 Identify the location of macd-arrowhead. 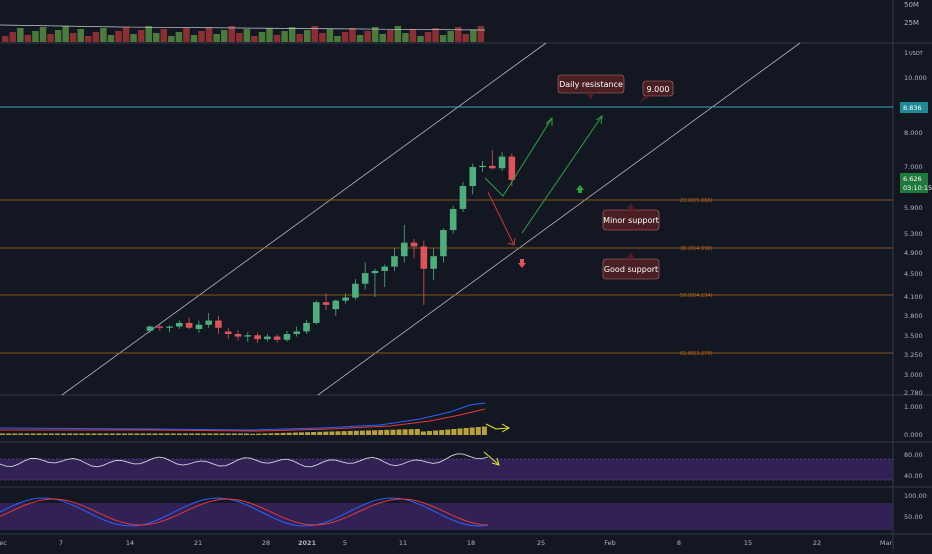
(506, 428).